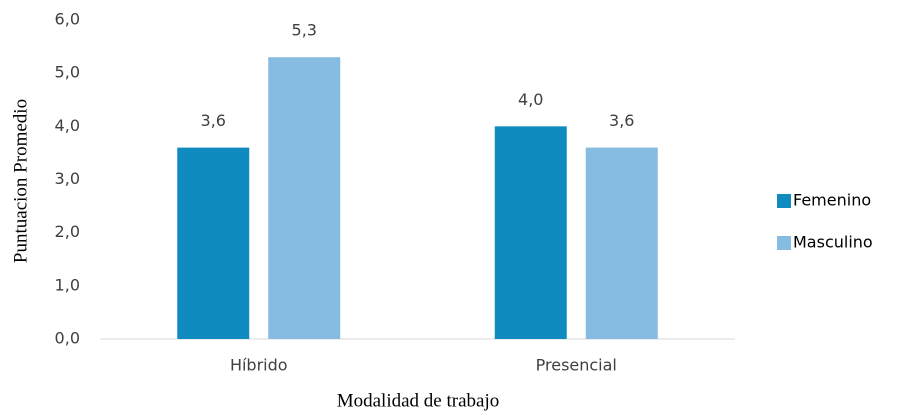 The height and width of the screenshot is (418, 905). Describe the element at coordinates (833, 242) in the screenshot. I see `legend-label: Masculino` at that location.